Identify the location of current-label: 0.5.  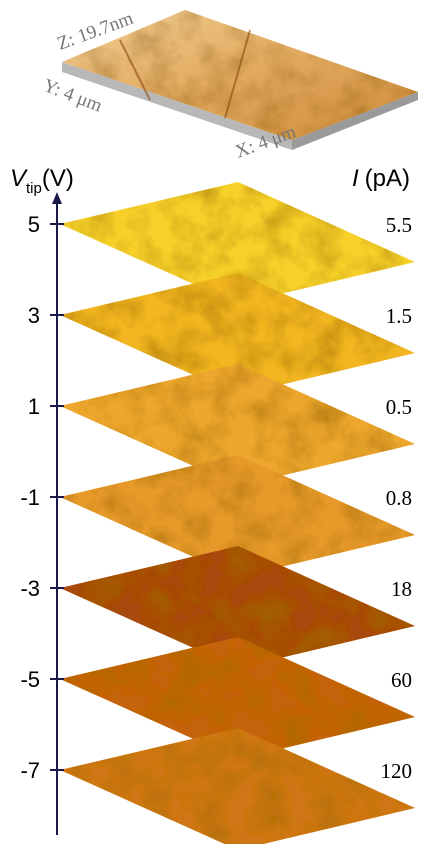
(399, 407).